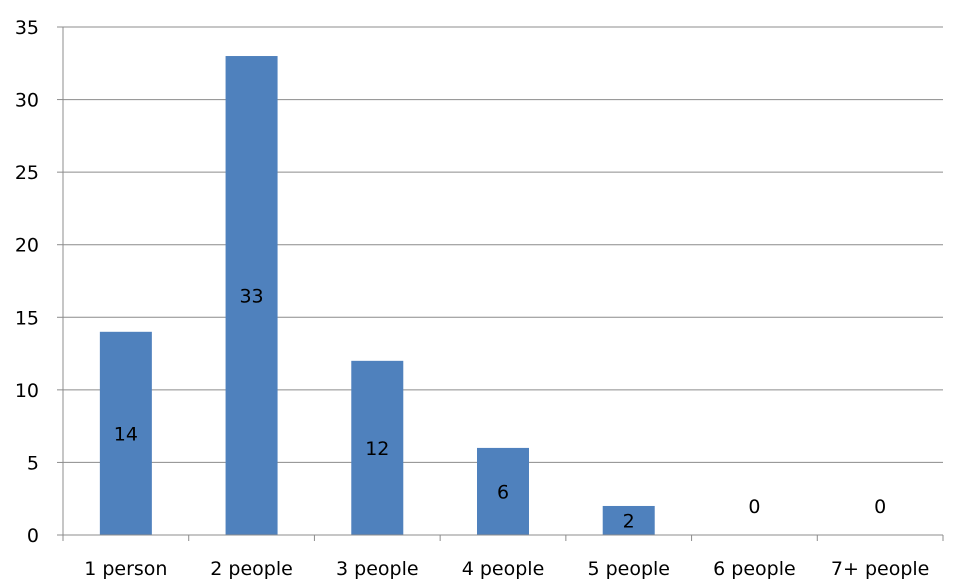 The width and height of the screenshot is (962, 580). Describe the element at coordinates (27, 173) in the screenshot. I see `y-tick-label: 25` at that location.